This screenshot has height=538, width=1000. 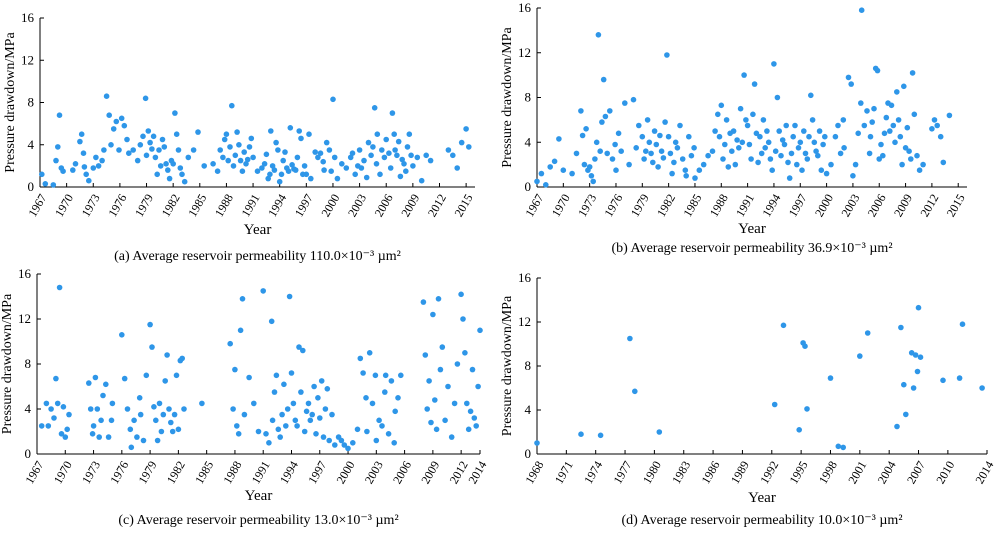 What do you see at coordinates (91, 206) in the screenshot?
I see `x-tick-label: 1973` at bounding box center [91, 206].